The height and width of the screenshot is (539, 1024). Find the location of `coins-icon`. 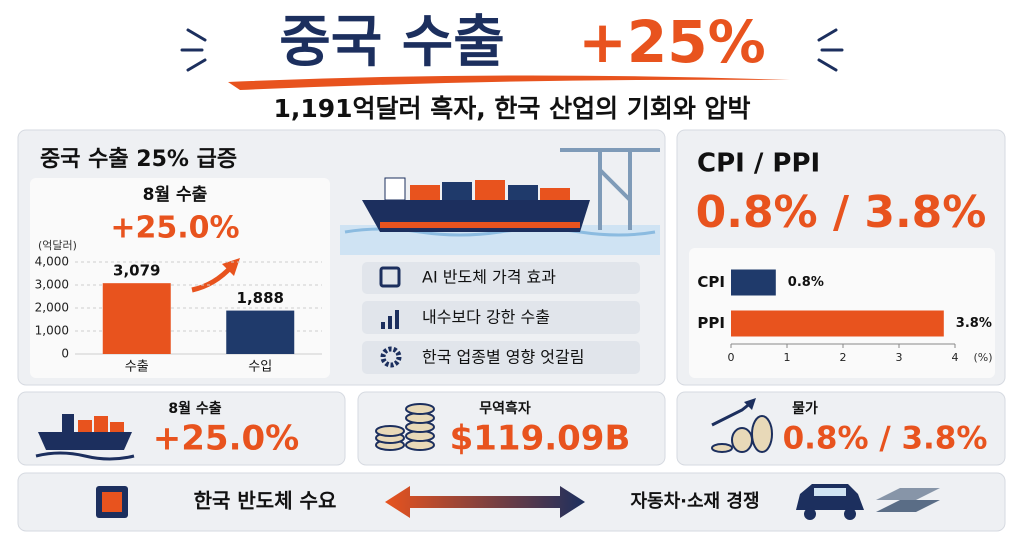

coins-icon is located at coordinates (405, 427).